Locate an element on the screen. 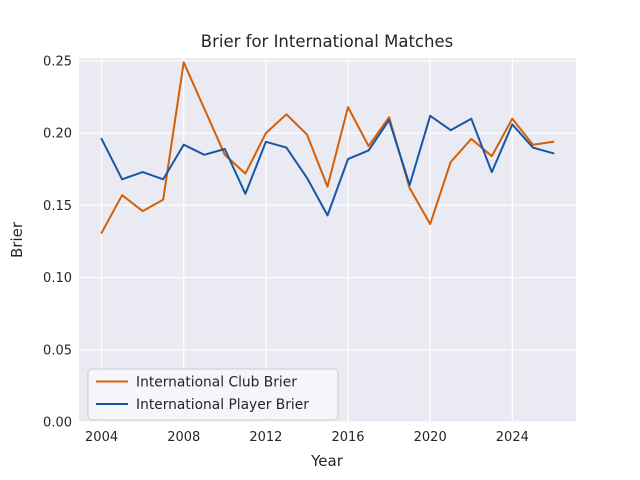 Image resolution: width=640 pixels, height=480 pixels. y-tick-label: 0.00 is located at coordinates (57, 423).